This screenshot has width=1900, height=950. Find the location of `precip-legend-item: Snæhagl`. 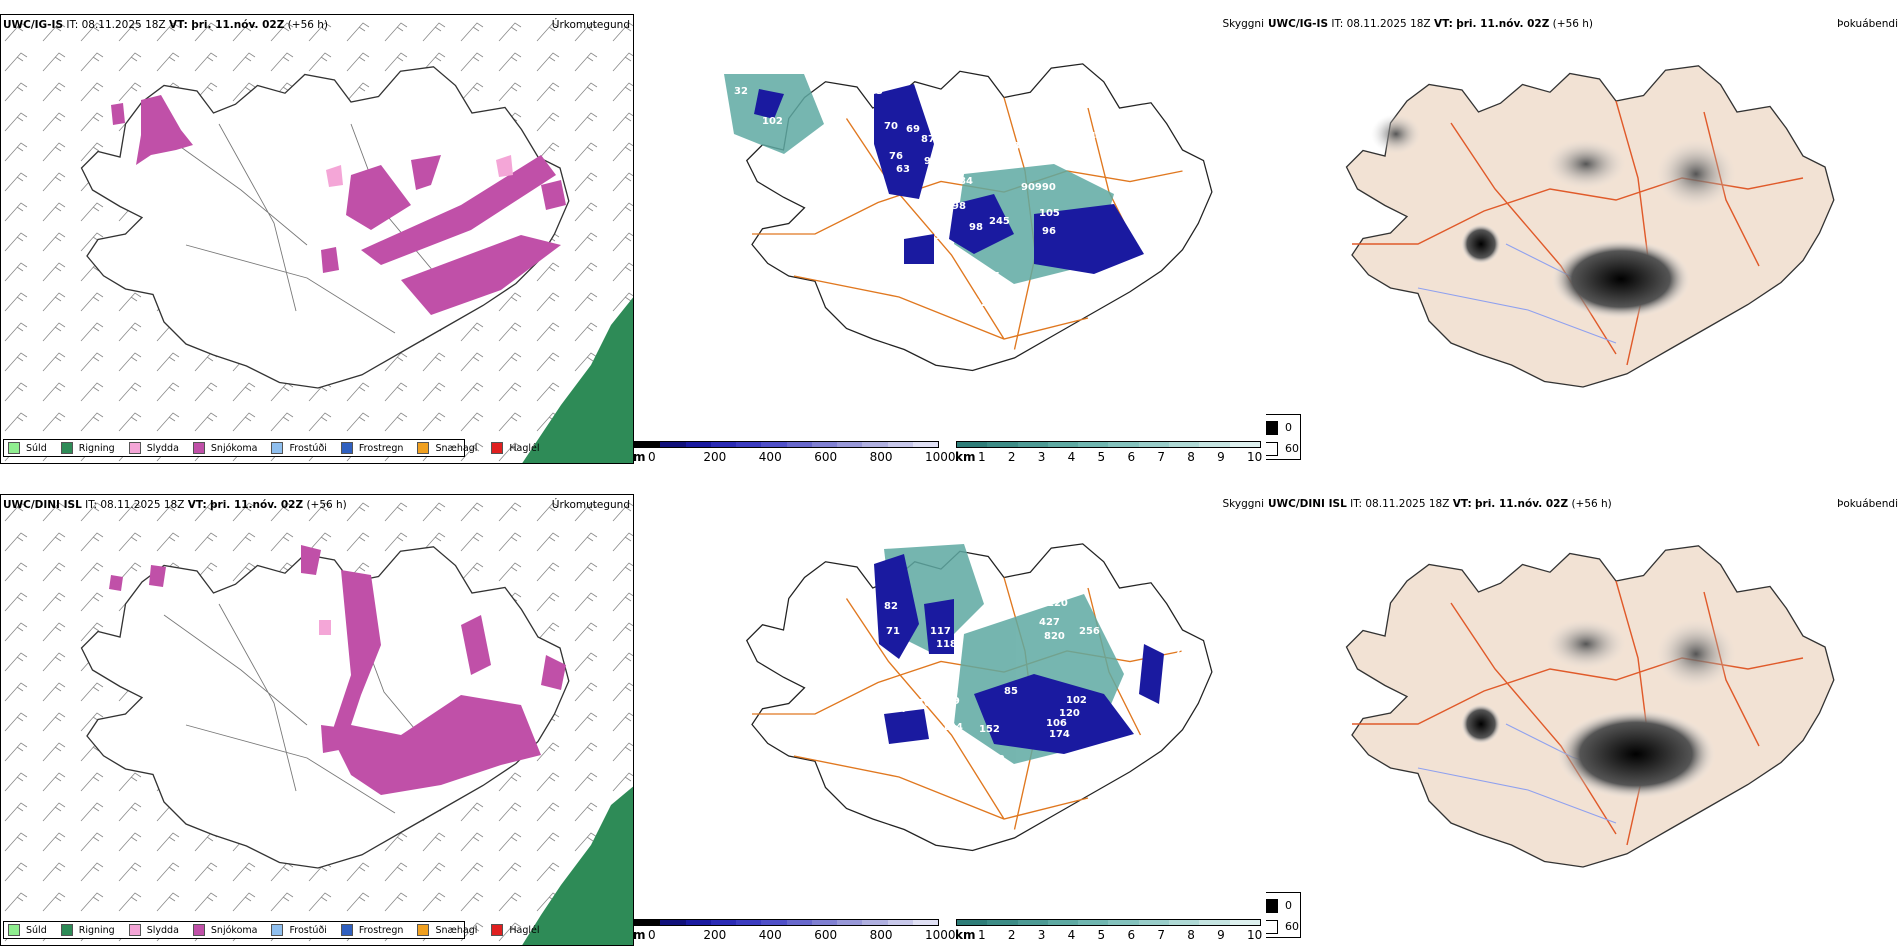

precip-legend-item: Snæhagl is located at coordinates (447, 448).